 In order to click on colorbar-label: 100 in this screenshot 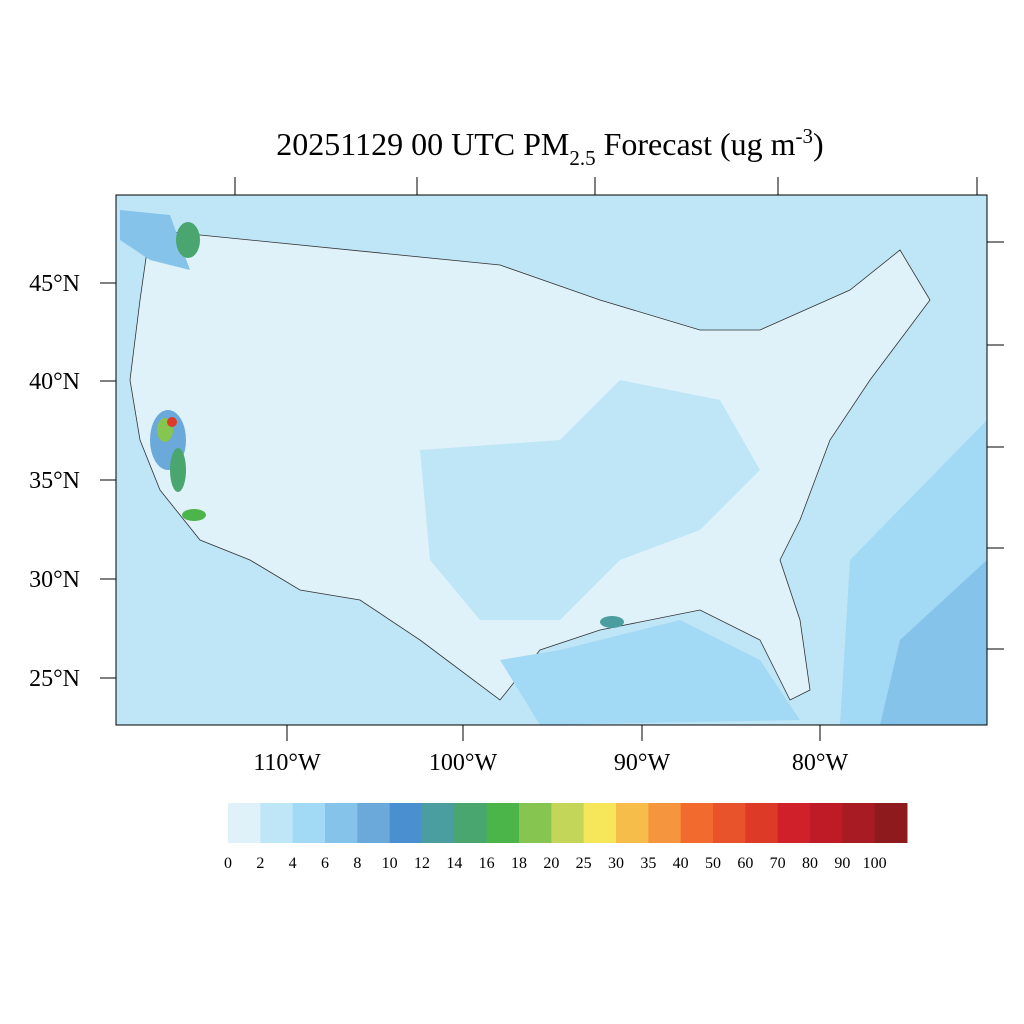, I will do `click(875, 863)`.